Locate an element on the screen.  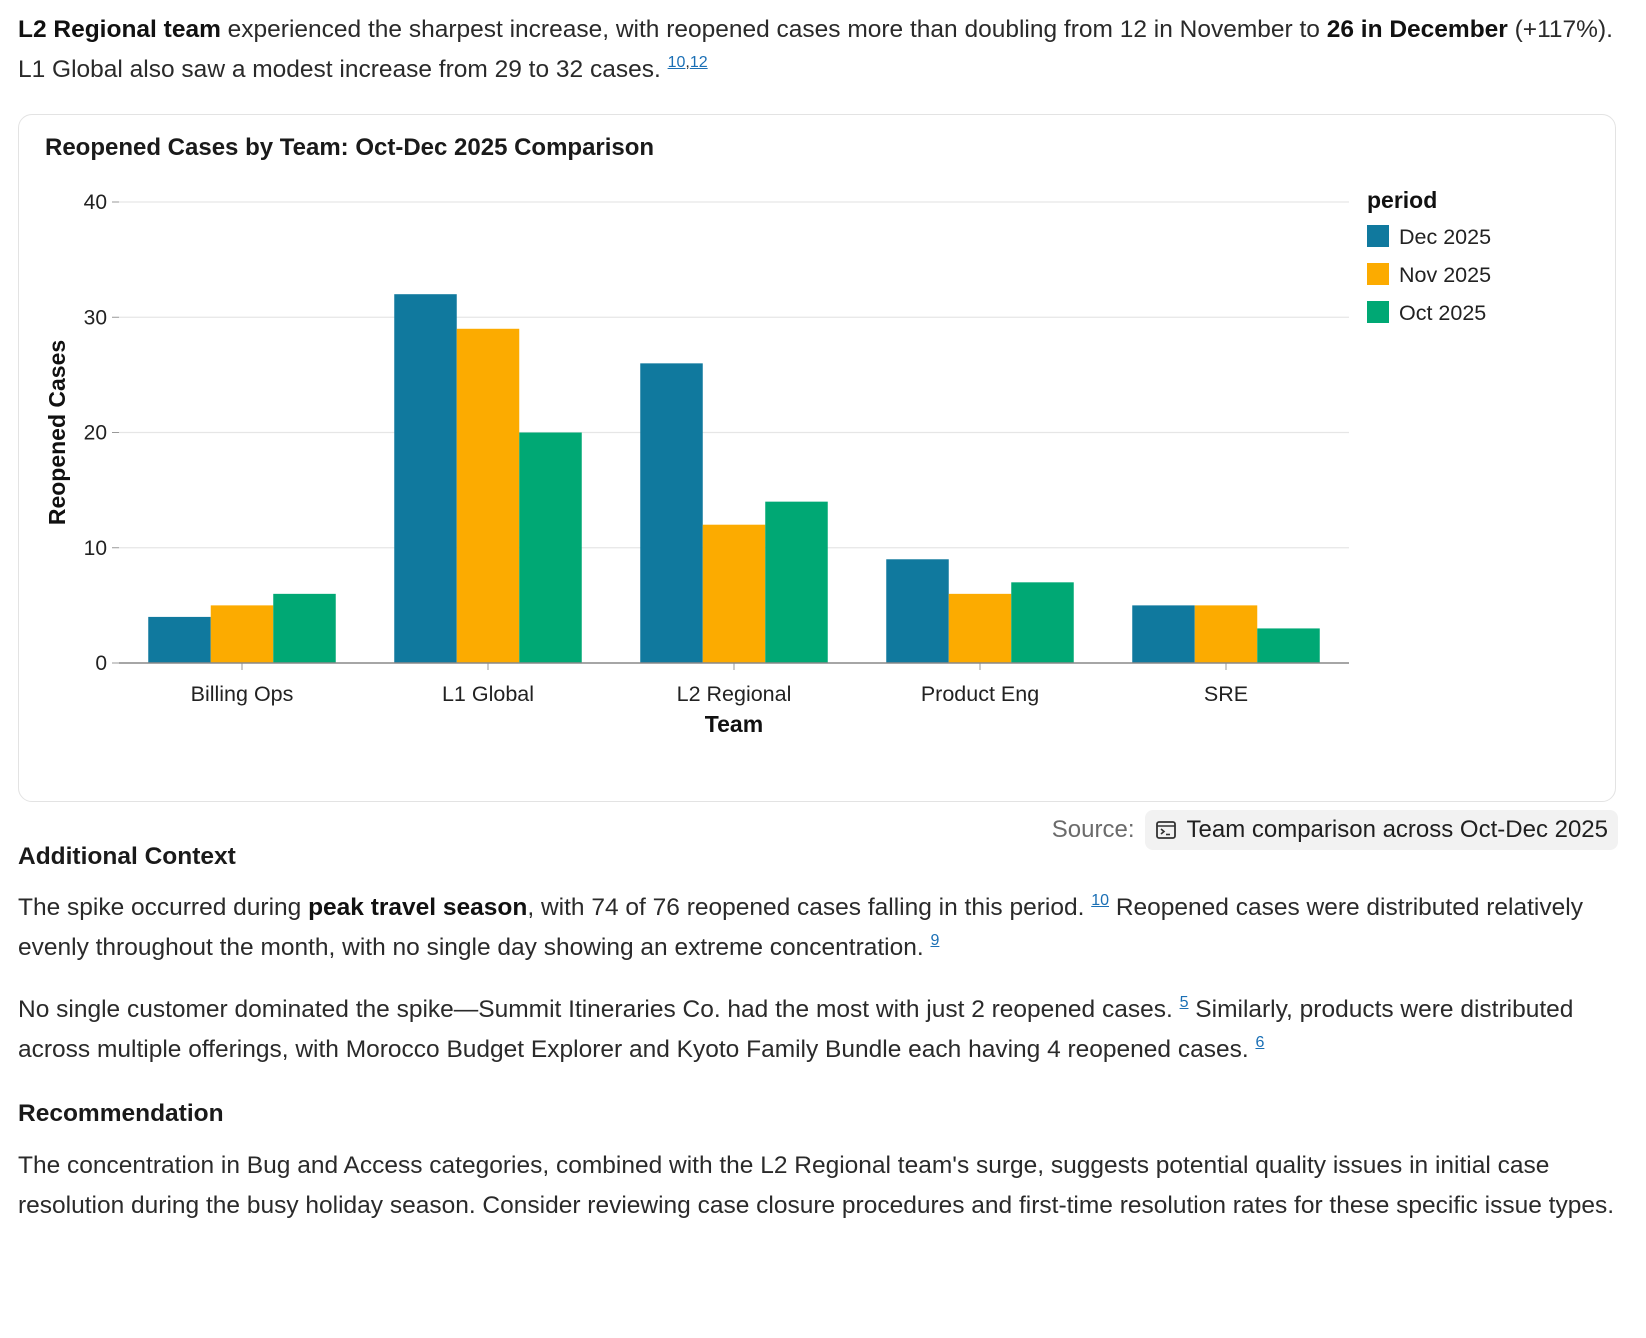
y-axis-label: Reopened Cases is located at coordinates (57, 432).